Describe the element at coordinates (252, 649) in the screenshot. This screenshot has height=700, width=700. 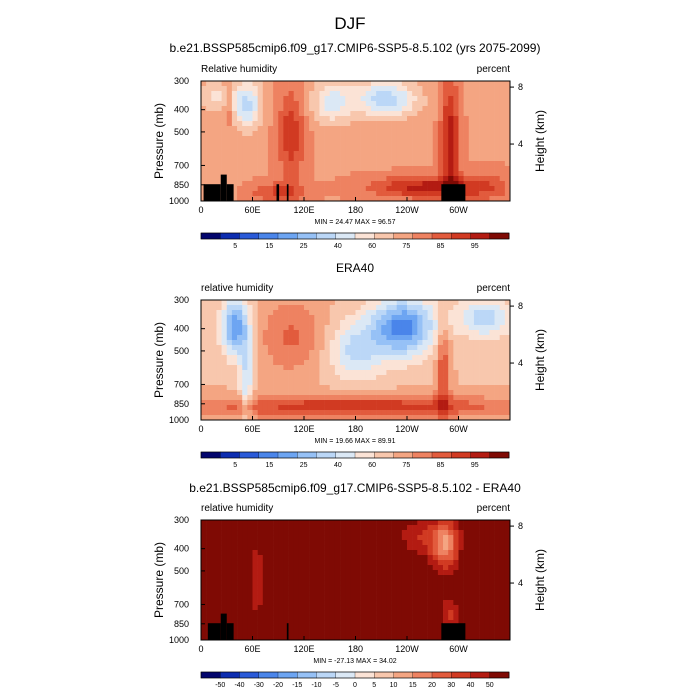
I see `x-tick-label: 60E` at that location.